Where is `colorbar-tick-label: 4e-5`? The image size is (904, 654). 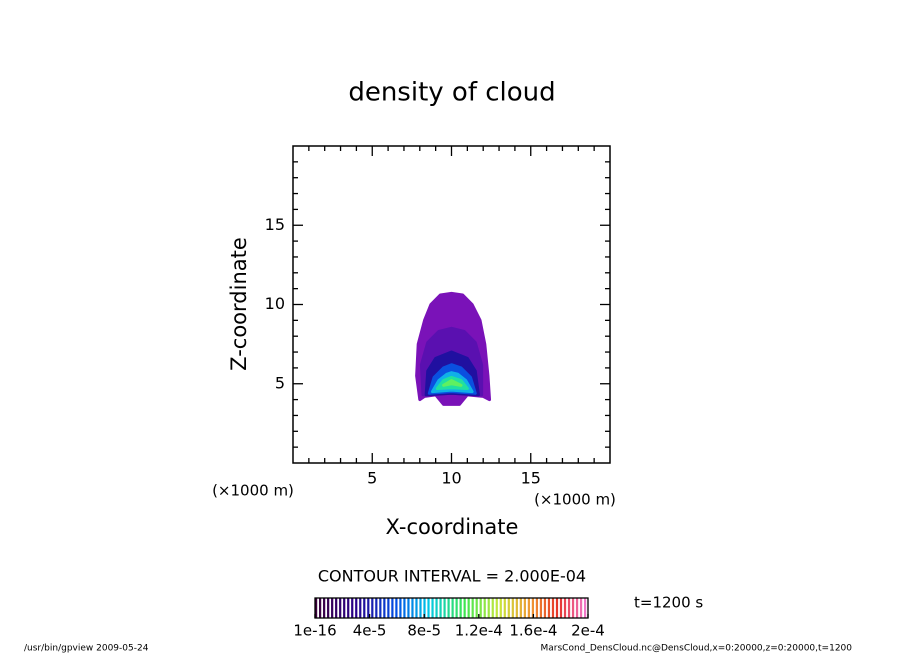 colorbar-tick-label: 4e-5 is located at coordinates (370, 631).